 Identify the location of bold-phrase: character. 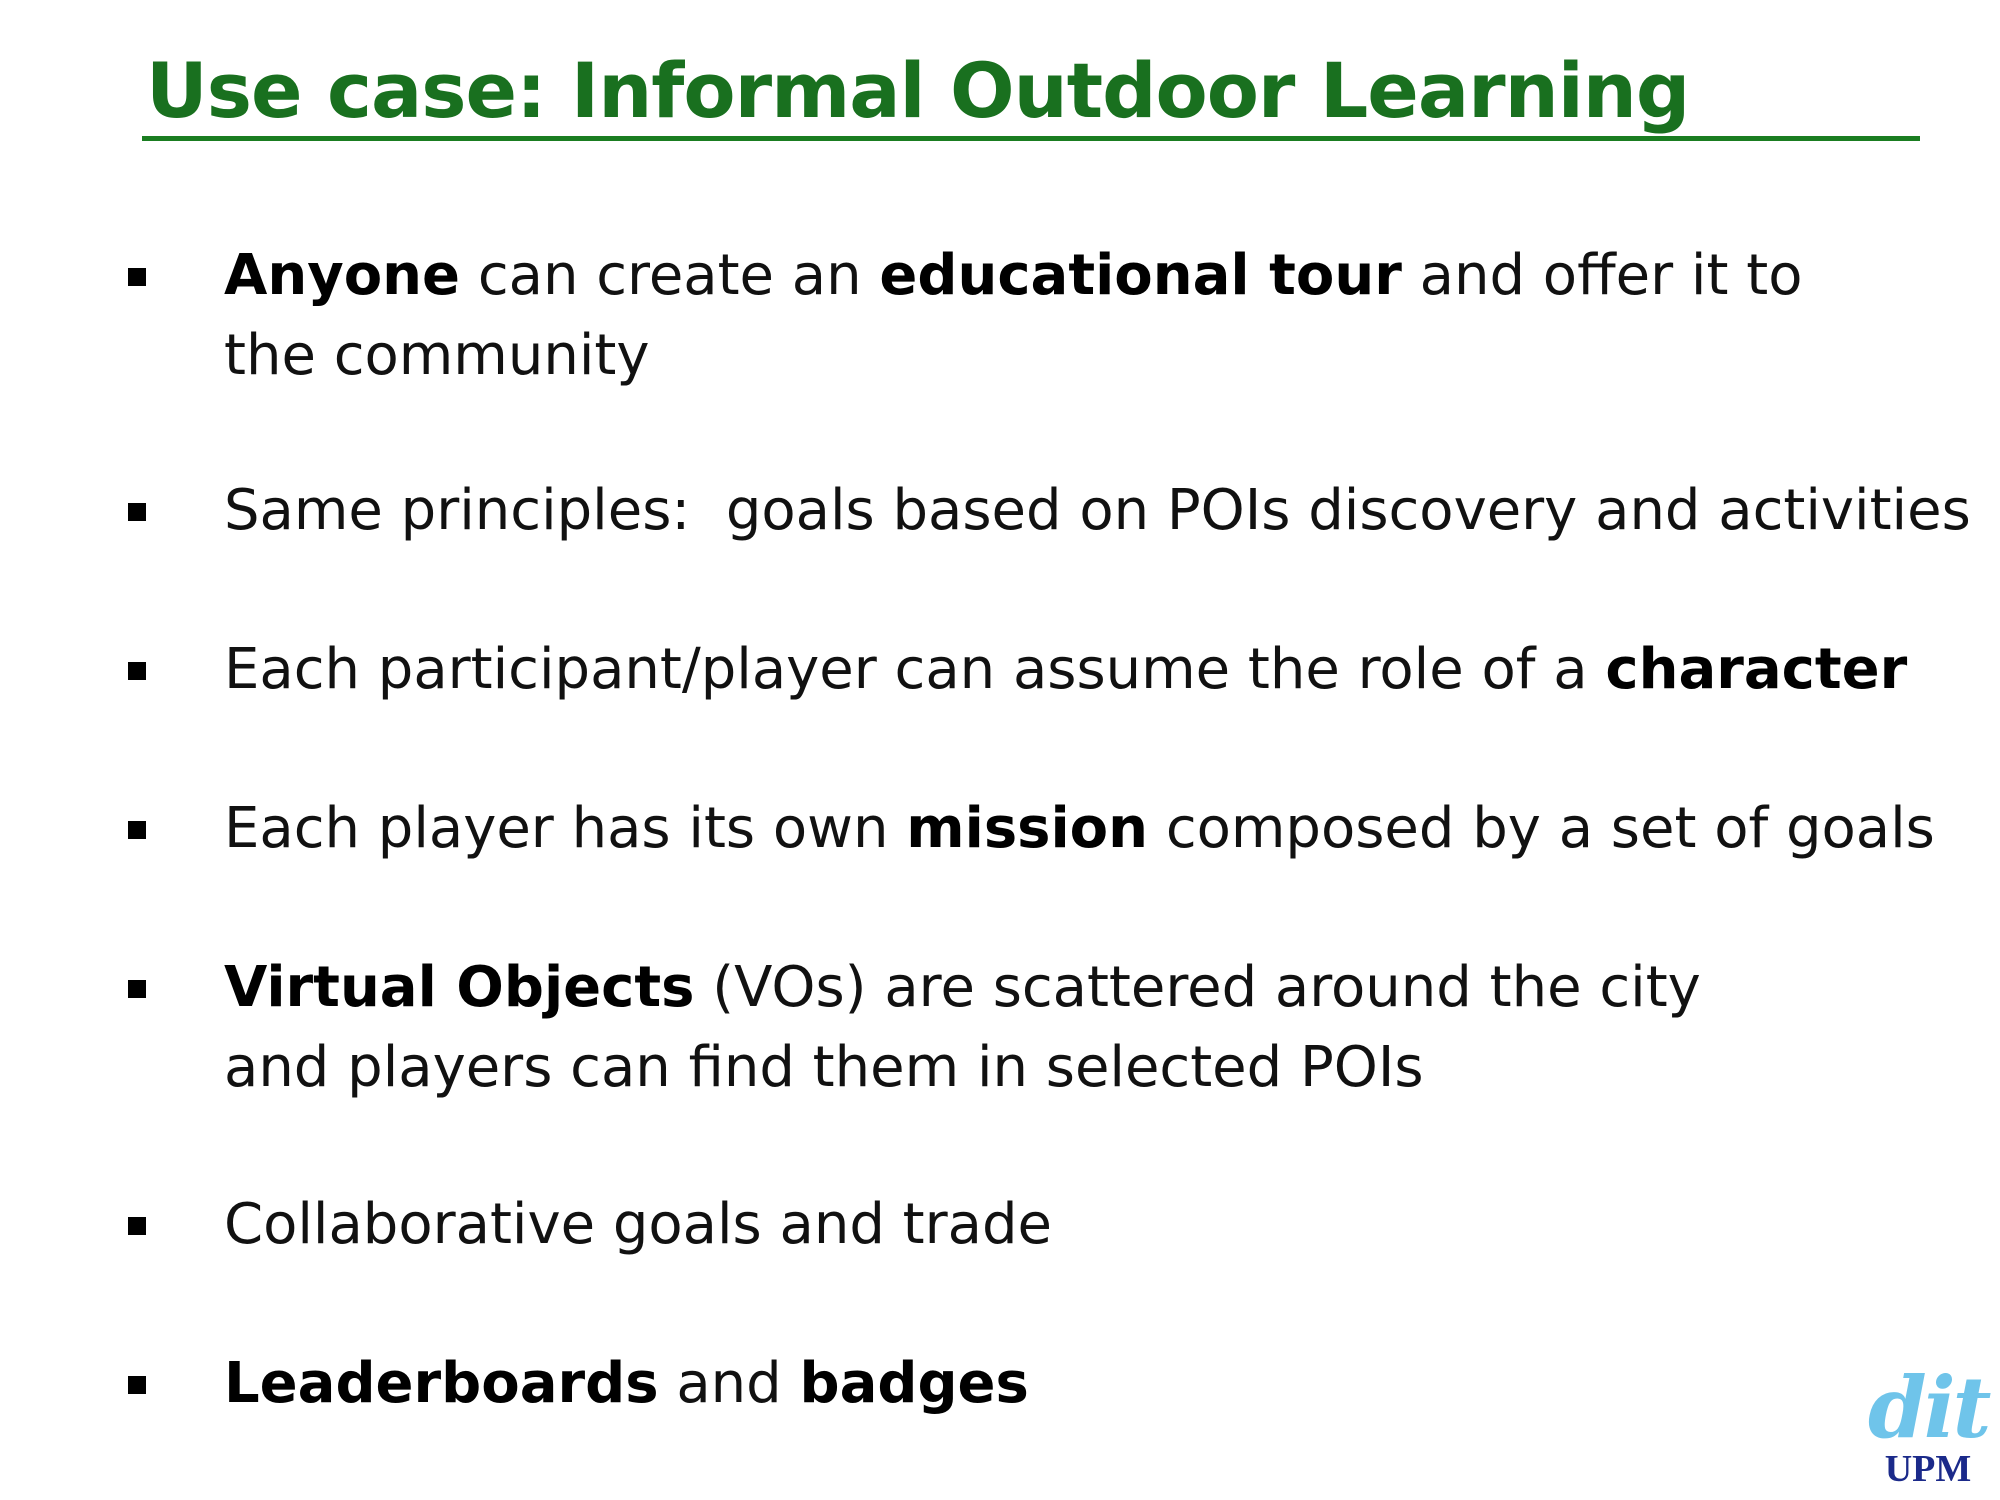
(1756, 669).